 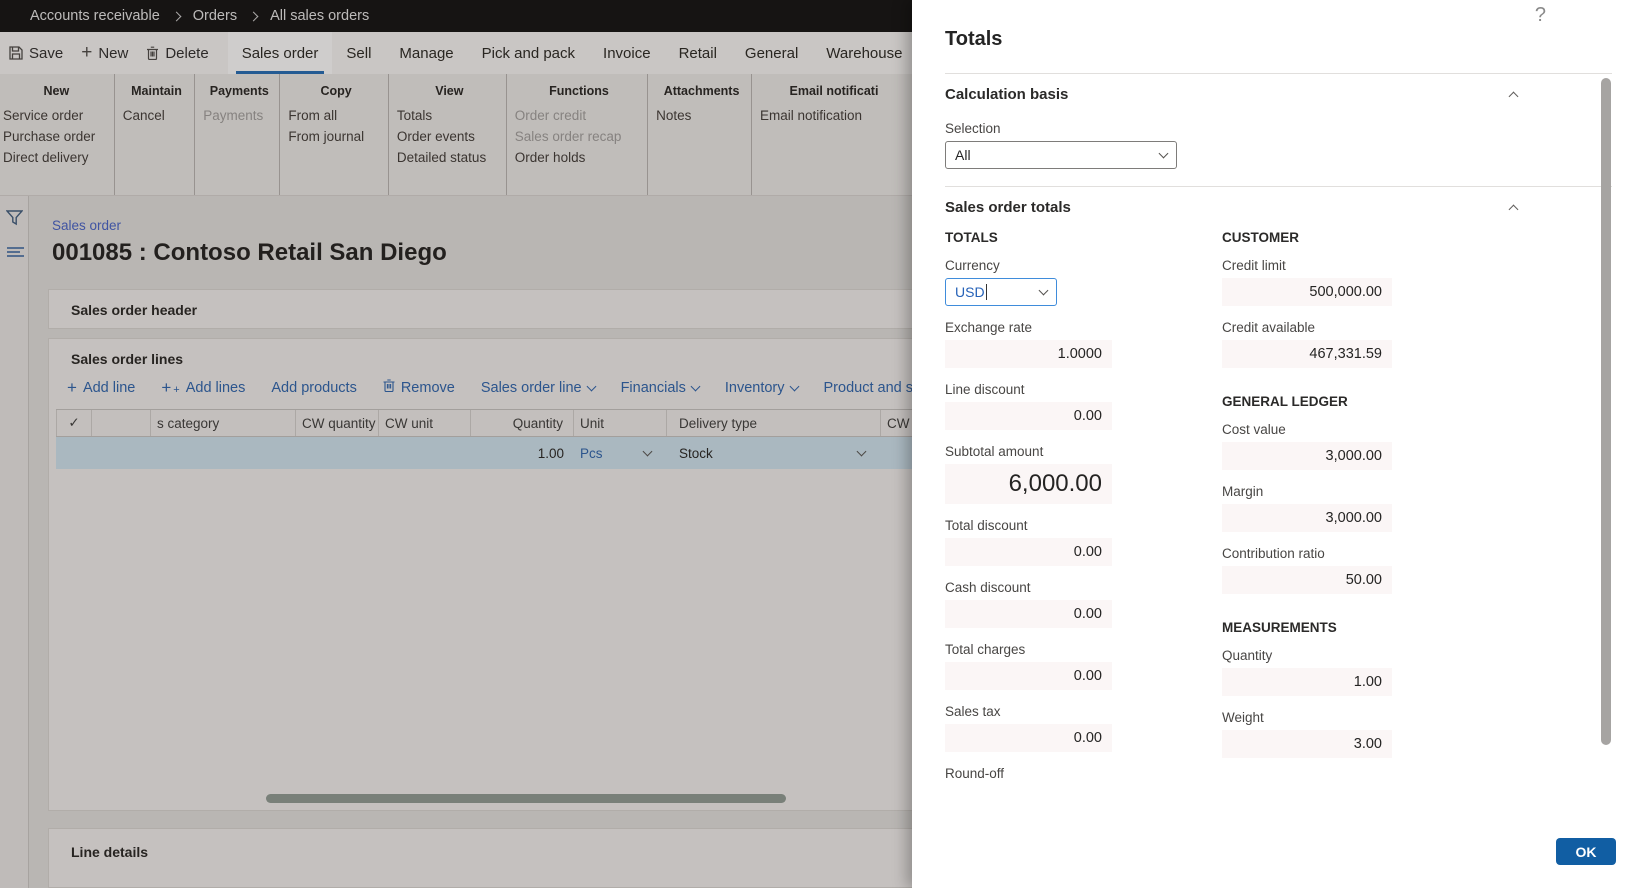 What do you see at coordinates (774, 453) in the screenshot?
I see `row-delivery-type-cell: Stock` at bounding box center [774, 453].